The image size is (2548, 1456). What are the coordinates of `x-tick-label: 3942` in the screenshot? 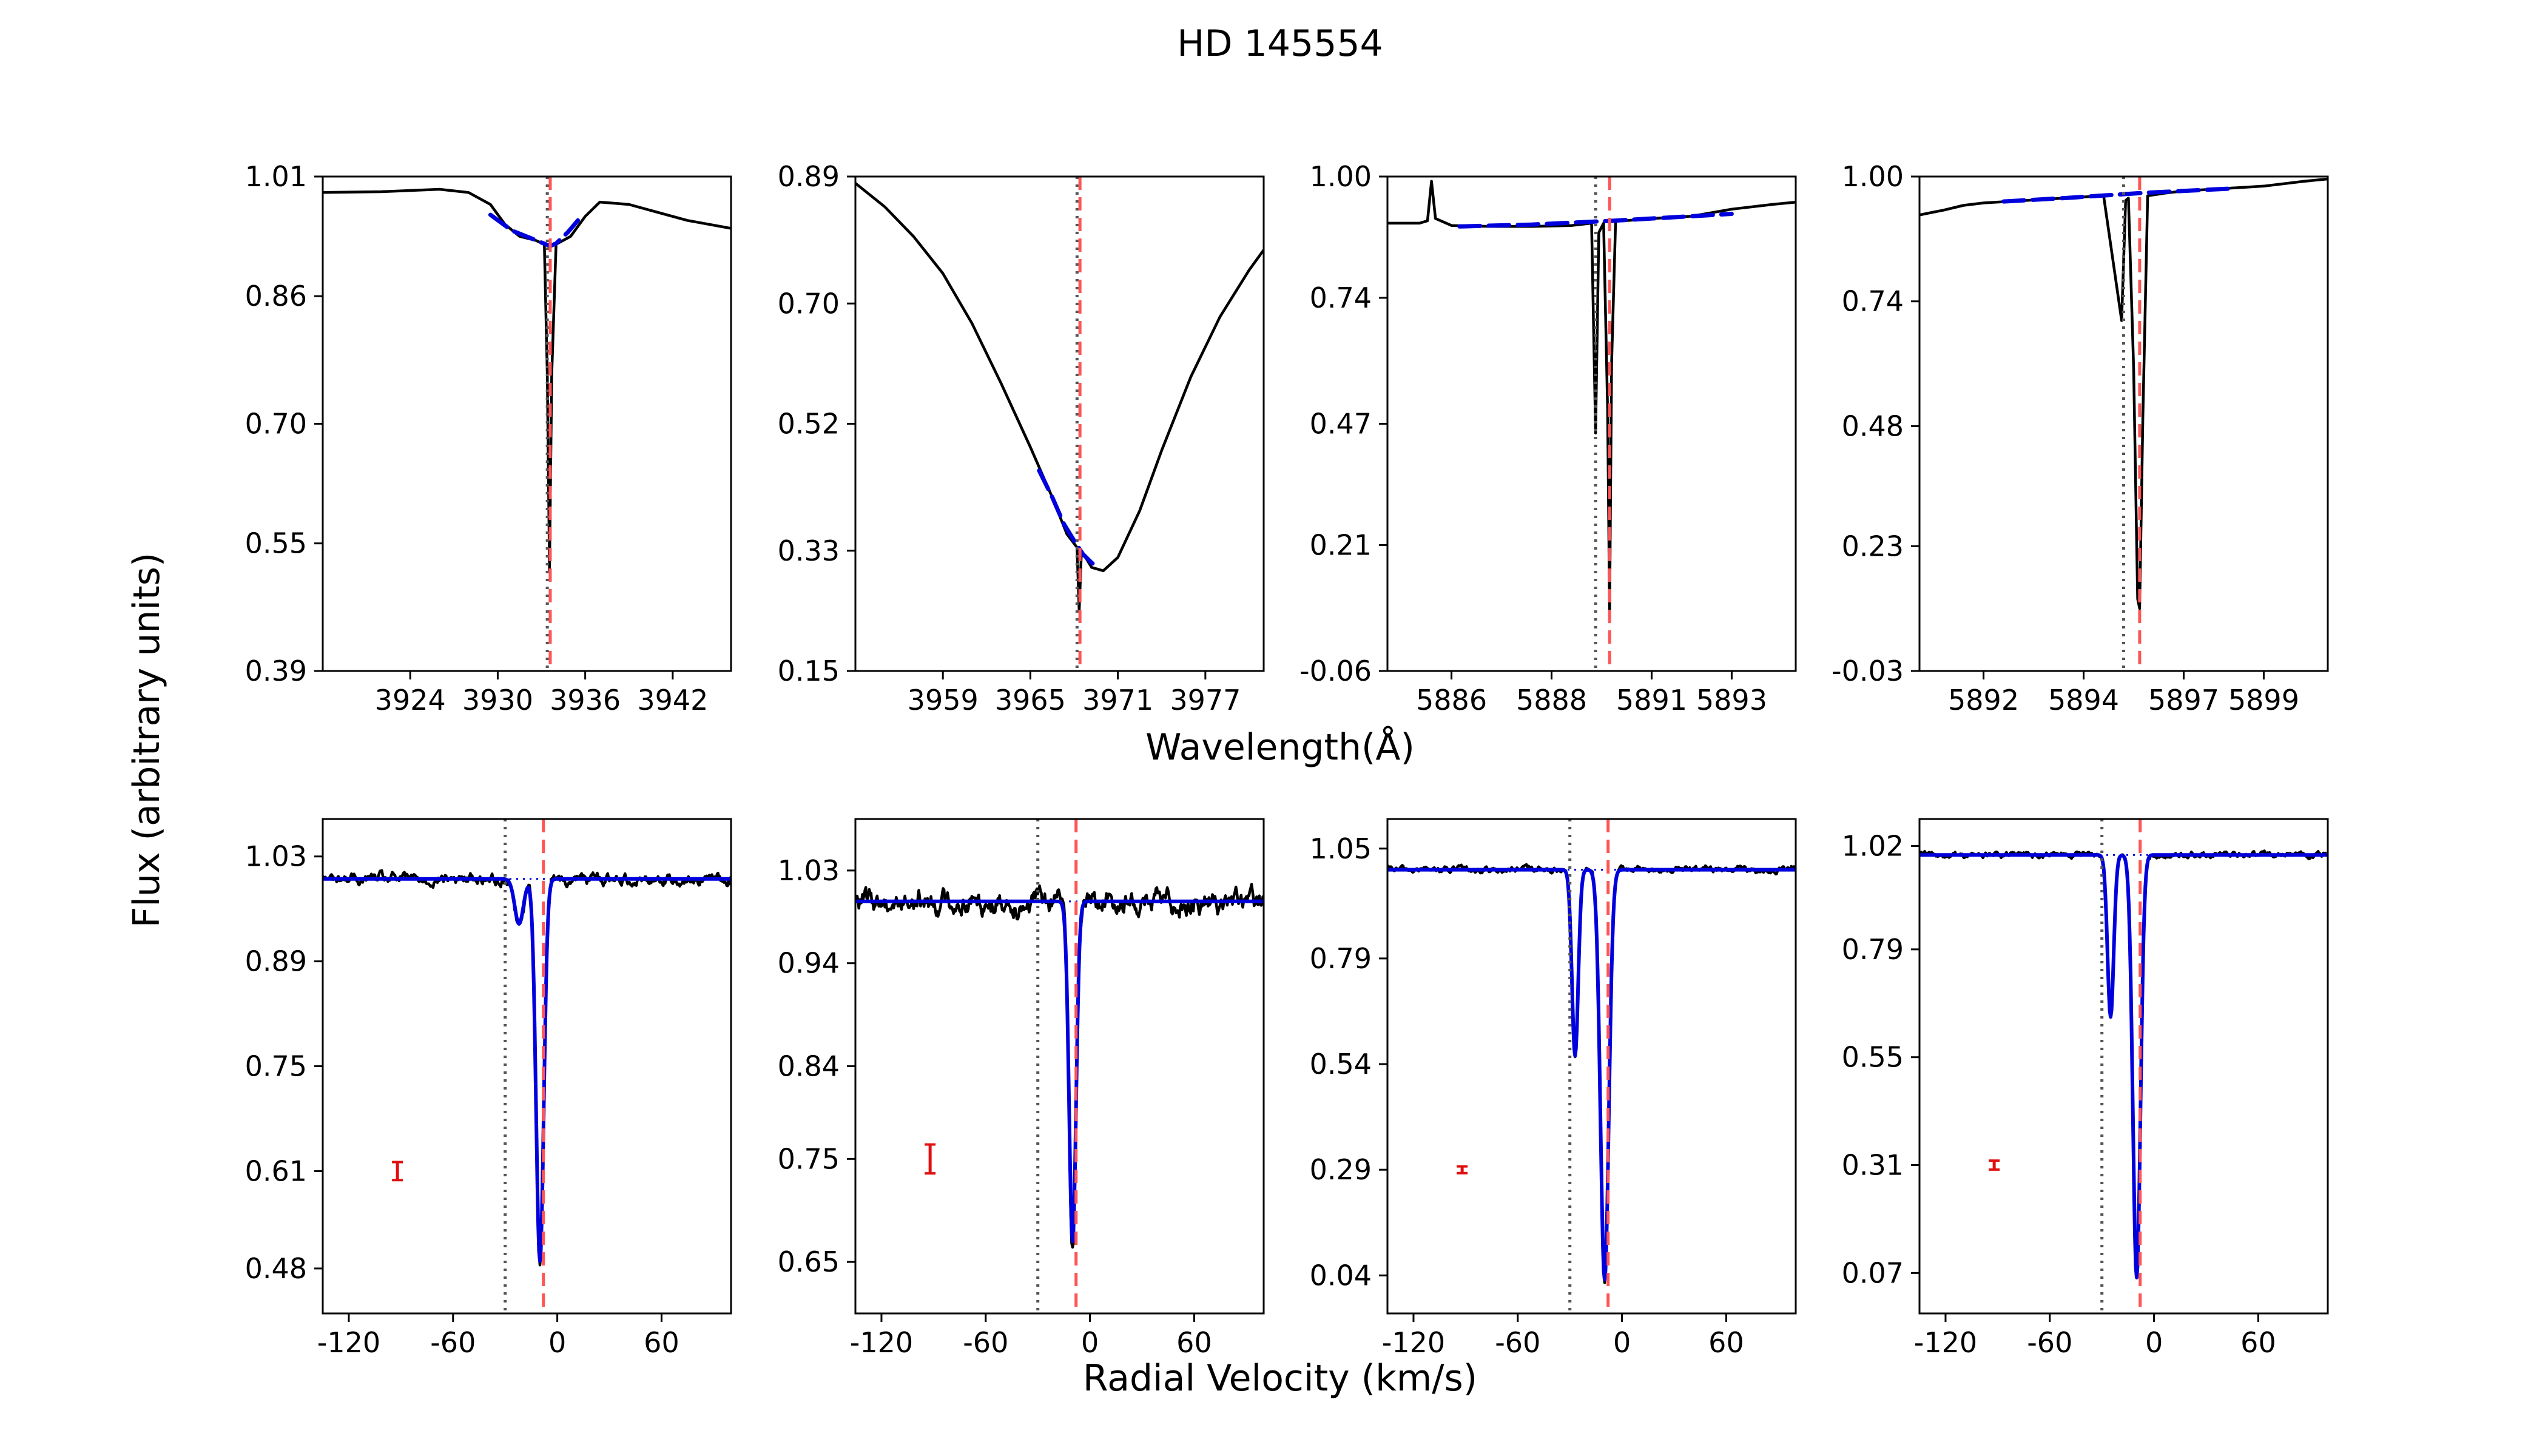 It's located at (672, 700).